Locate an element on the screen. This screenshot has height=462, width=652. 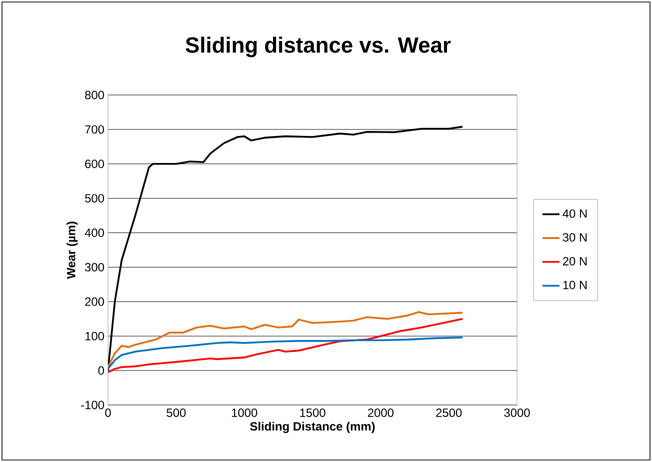
legend-label: 30 N is located at coordinates (574, 237).